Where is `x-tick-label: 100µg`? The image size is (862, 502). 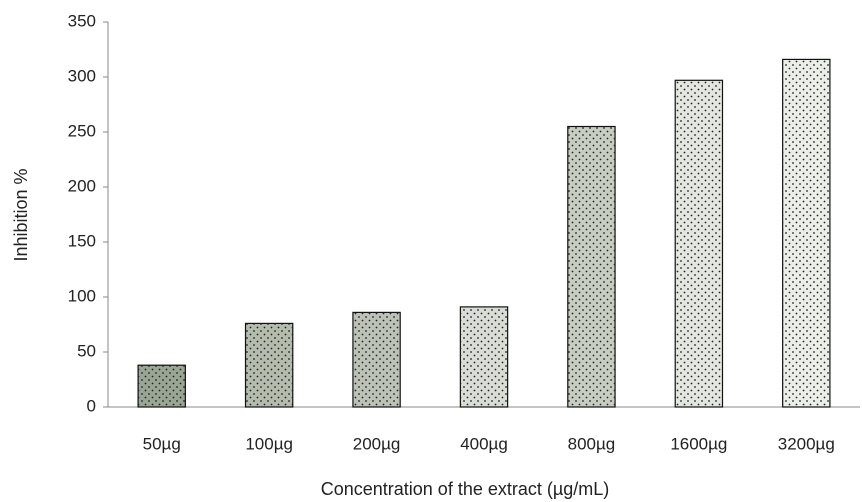 x-tick-label: 100µg is located at coordinates (269, 443).